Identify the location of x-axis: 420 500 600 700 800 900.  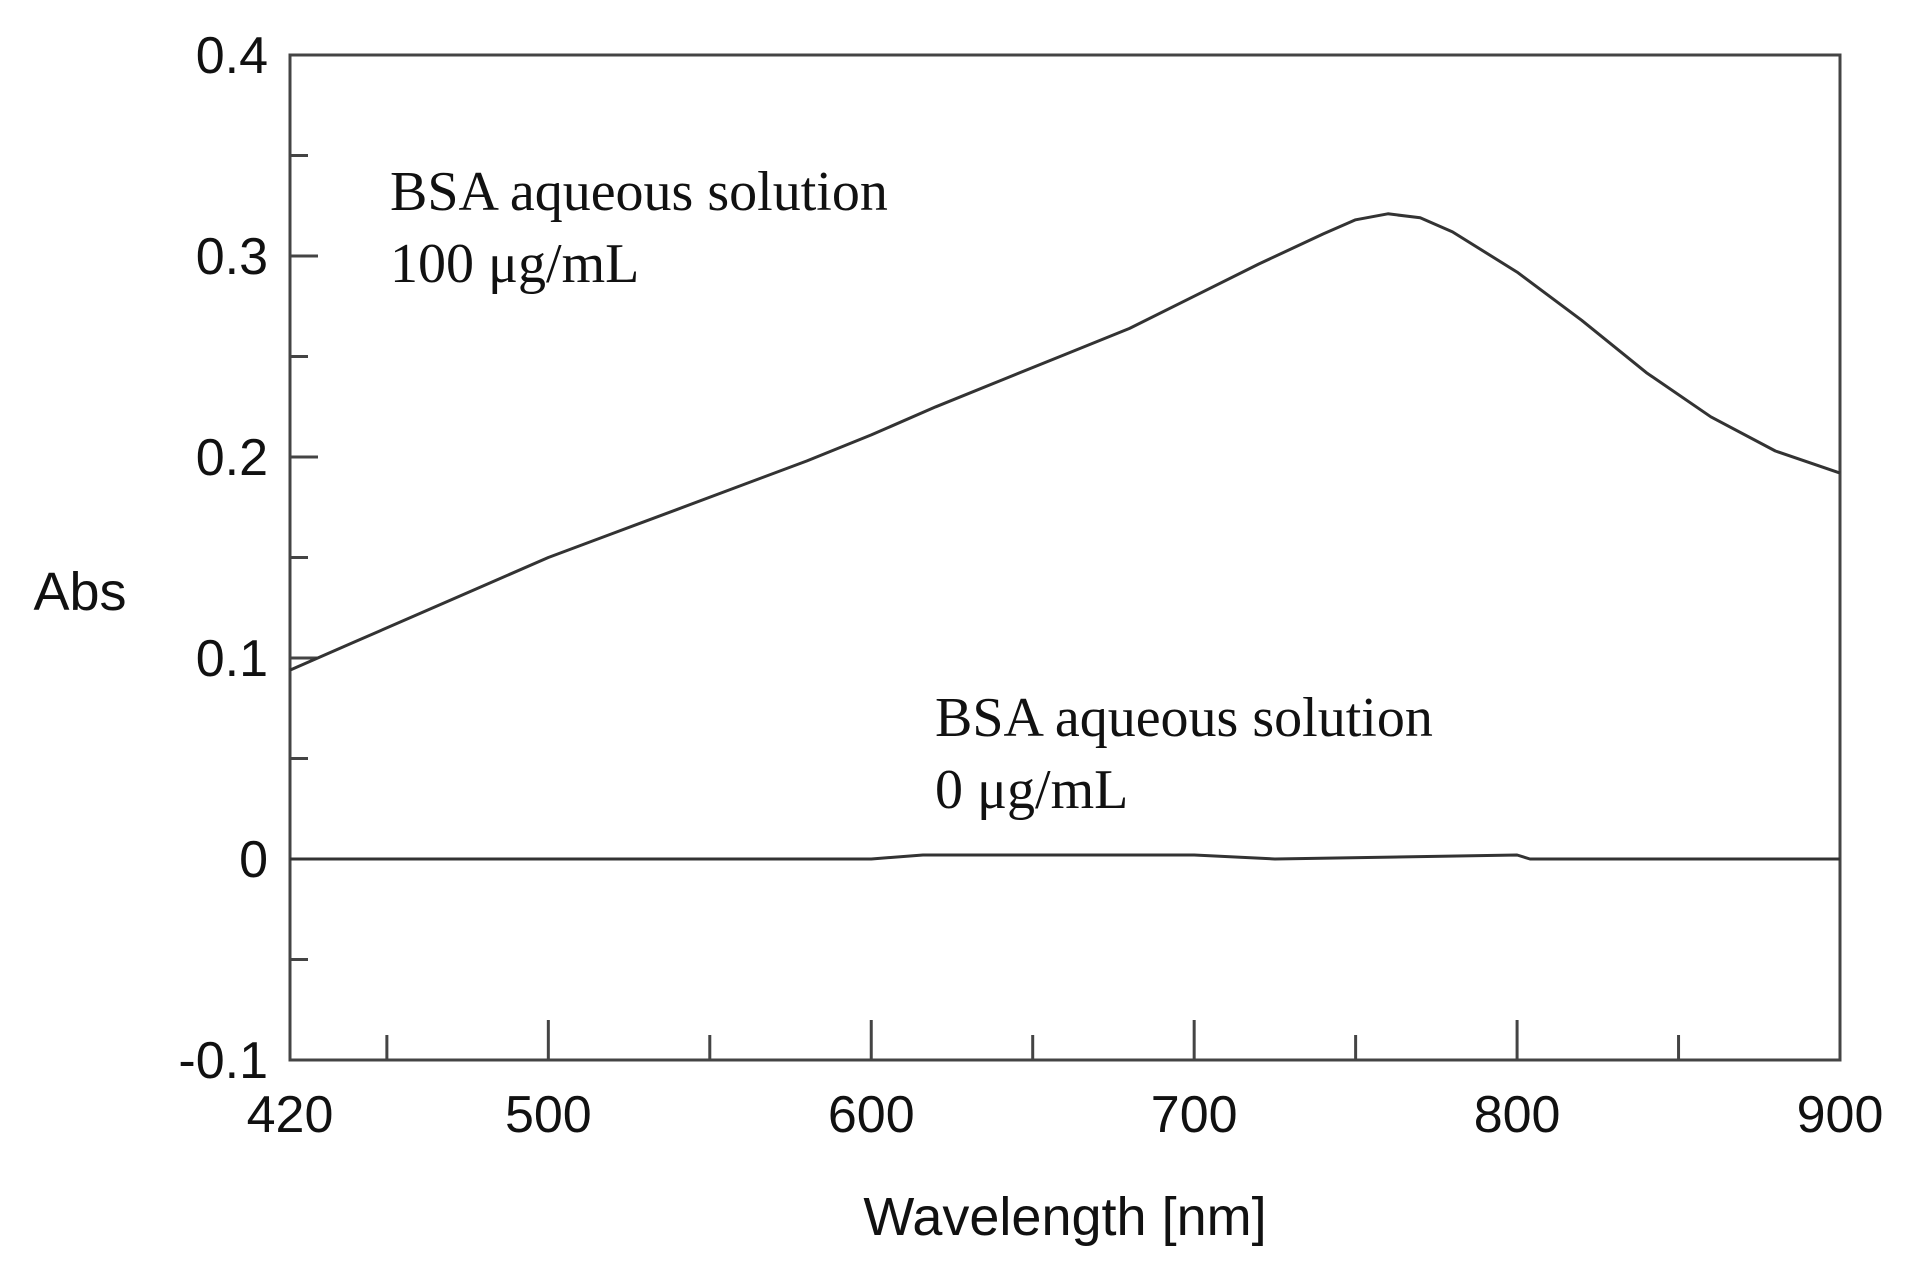
(1065, 1082).